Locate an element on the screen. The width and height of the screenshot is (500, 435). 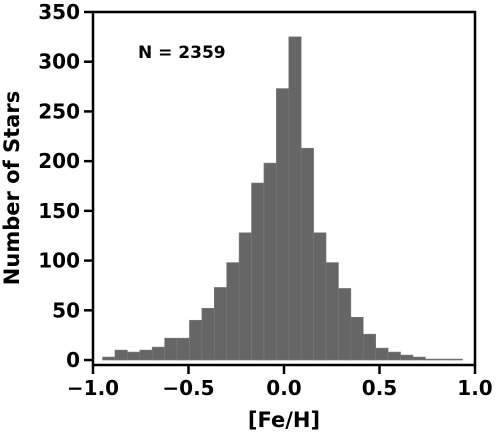
x-tick-label: −1.0 is located at coordinates (93, 388).